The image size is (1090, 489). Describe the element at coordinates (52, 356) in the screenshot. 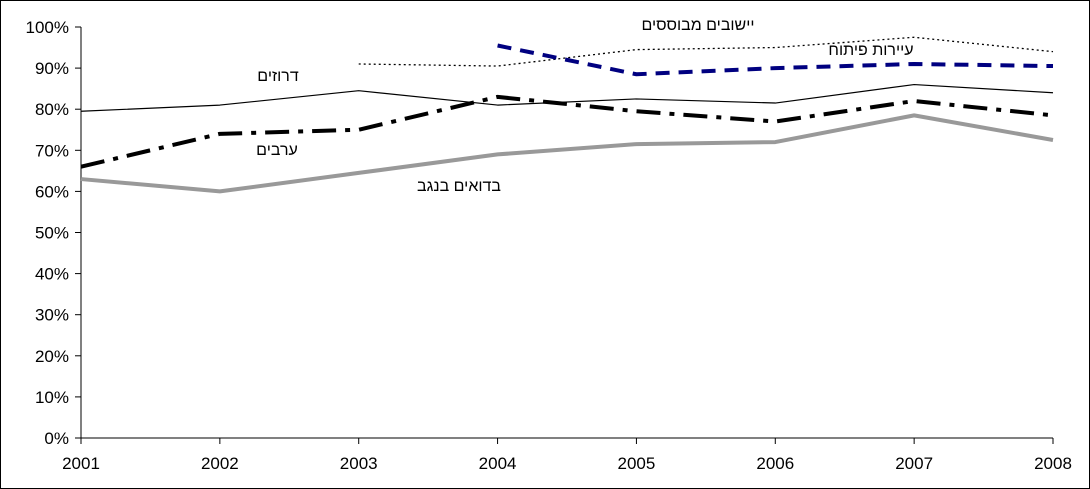

I see `y-tick-label: 20%` at that location.